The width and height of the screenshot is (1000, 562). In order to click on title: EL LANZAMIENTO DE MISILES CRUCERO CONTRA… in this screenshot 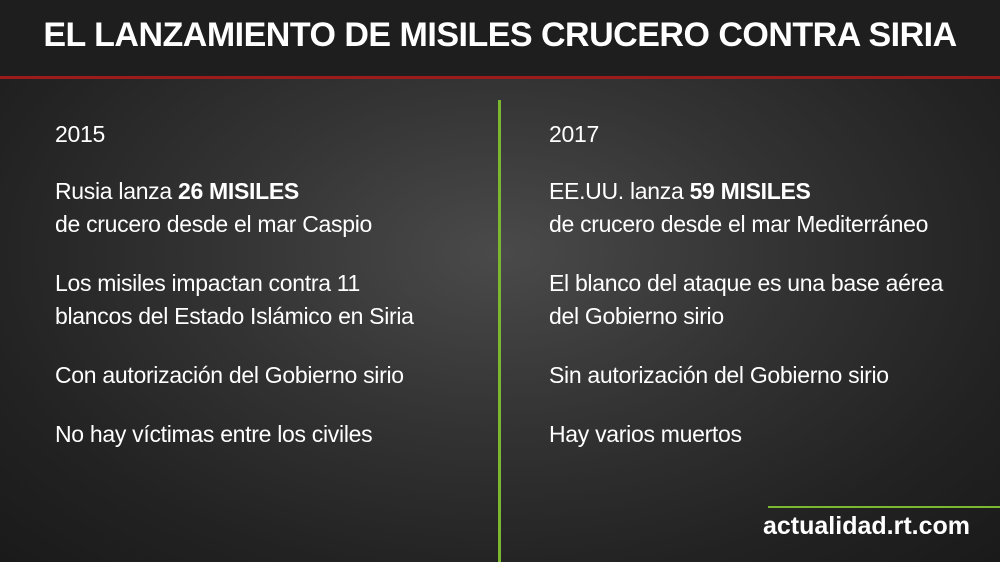, I will do `click(500, 35)`.